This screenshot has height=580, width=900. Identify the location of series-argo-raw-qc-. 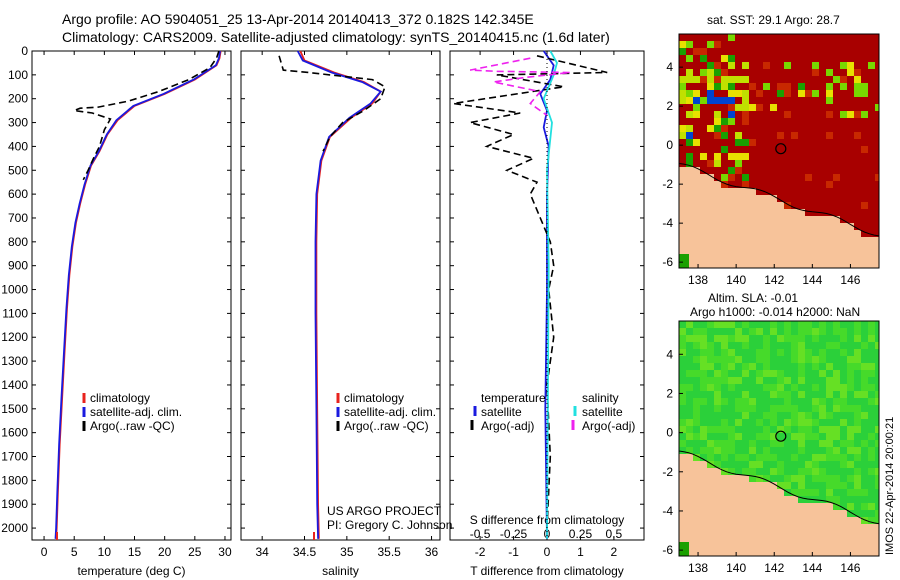
(332, 103).